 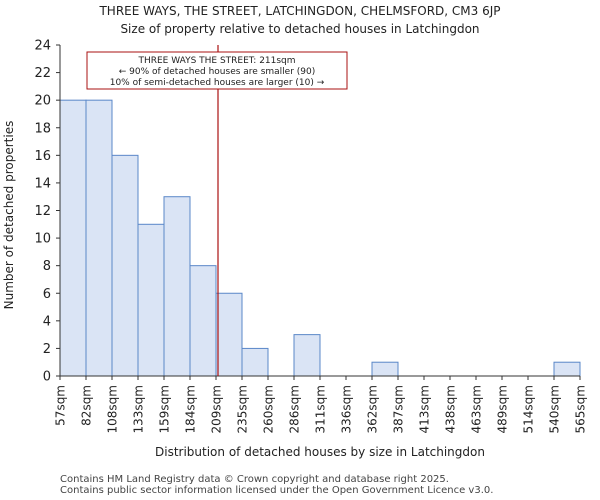 What do you see at coordinates (42, 239) in the screenshot?
I see `y-tick-label: 10` at bounding box center [42, 239].